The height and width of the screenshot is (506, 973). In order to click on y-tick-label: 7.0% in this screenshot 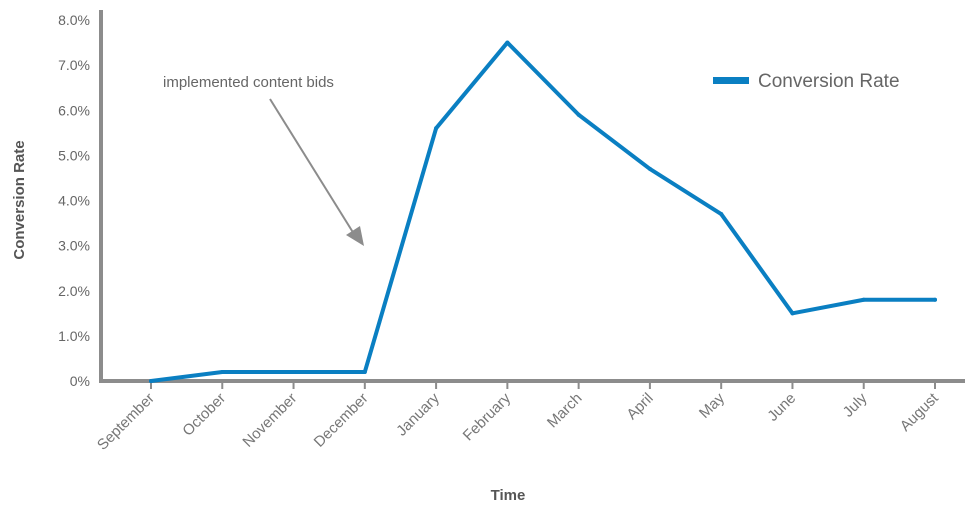, I will do `click(74, 65)`.